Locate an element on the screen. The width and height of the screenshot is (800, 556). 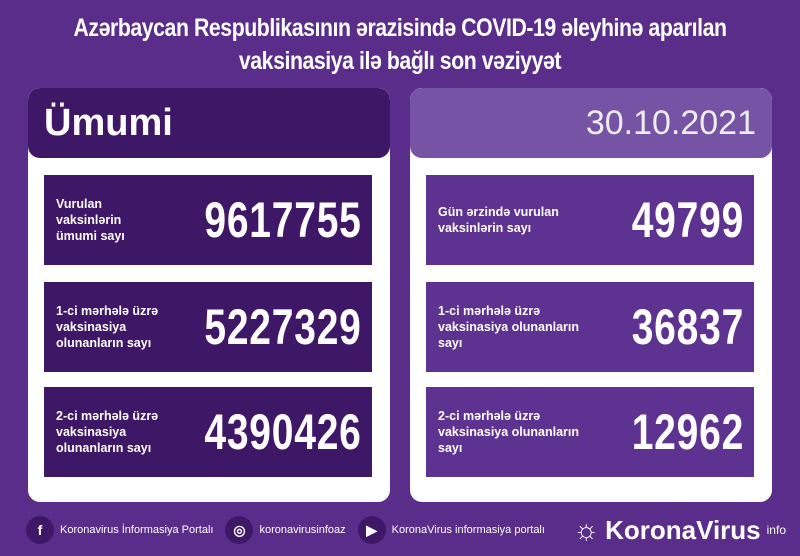
instagram-icon: ◎ is located at coordinates (239, 530).